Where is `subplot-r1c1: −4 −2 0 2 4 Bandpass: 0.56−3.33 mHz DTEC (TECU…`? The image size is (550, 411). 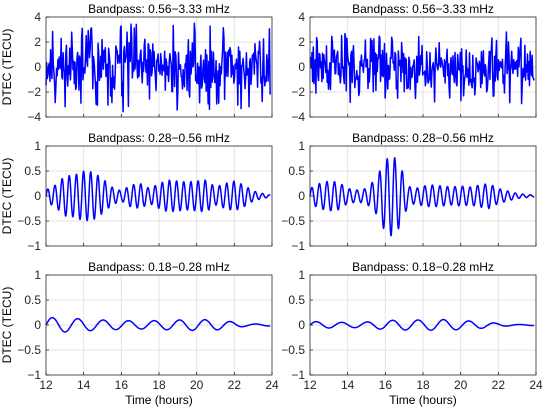
subplot-r1c1: −4 −2 0 2 4 Bandpass: 0.56−3.33 mHz DTEC (TECU… is located at coordinates (136, 63).